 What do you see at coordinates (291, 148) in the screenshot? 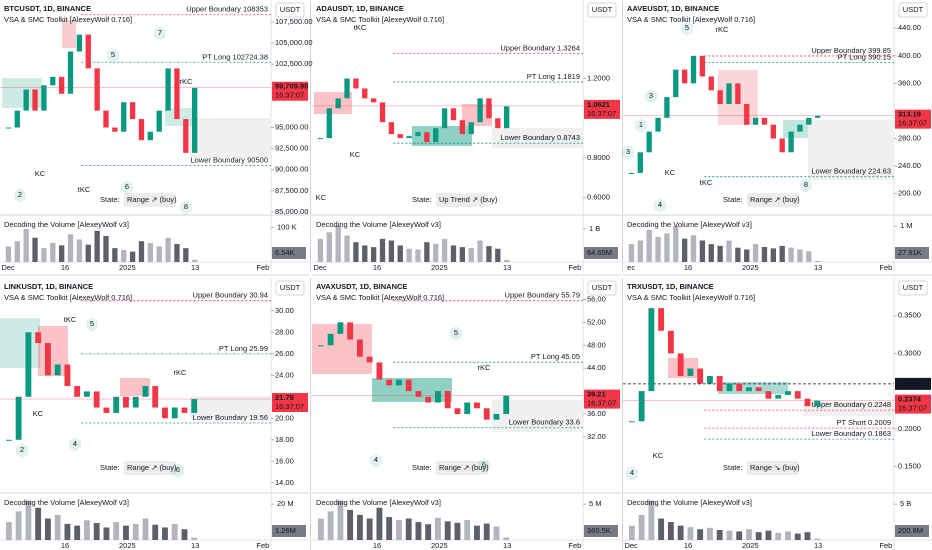
I see `y-tick-label: 92,500.00` at bounding box center [291, 148].